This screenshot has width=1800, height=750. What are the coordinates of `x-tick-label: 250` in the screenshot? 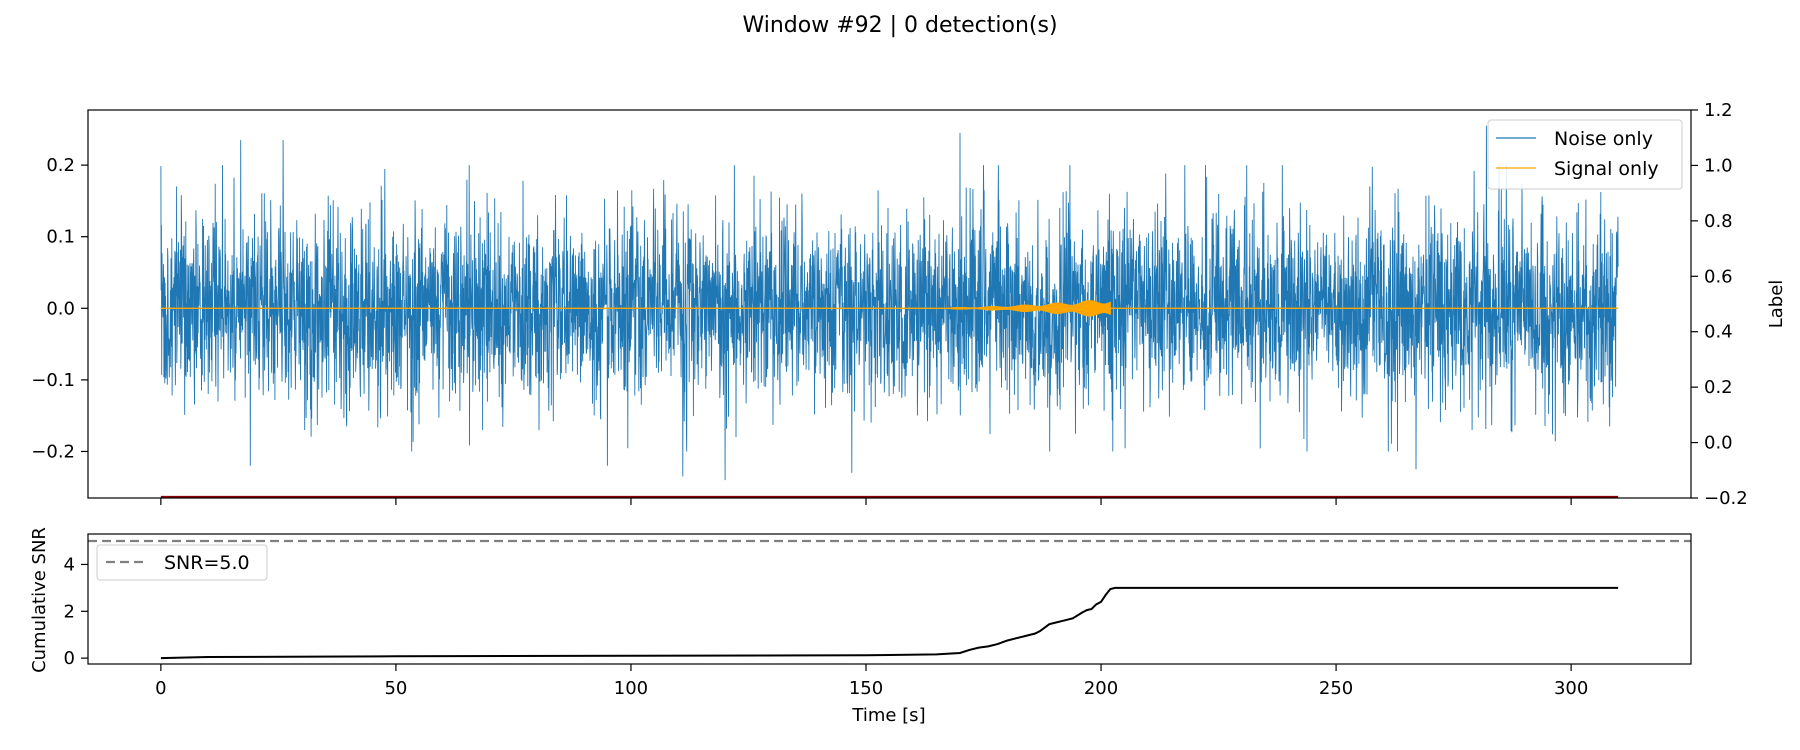 It's located at (1336, 688).